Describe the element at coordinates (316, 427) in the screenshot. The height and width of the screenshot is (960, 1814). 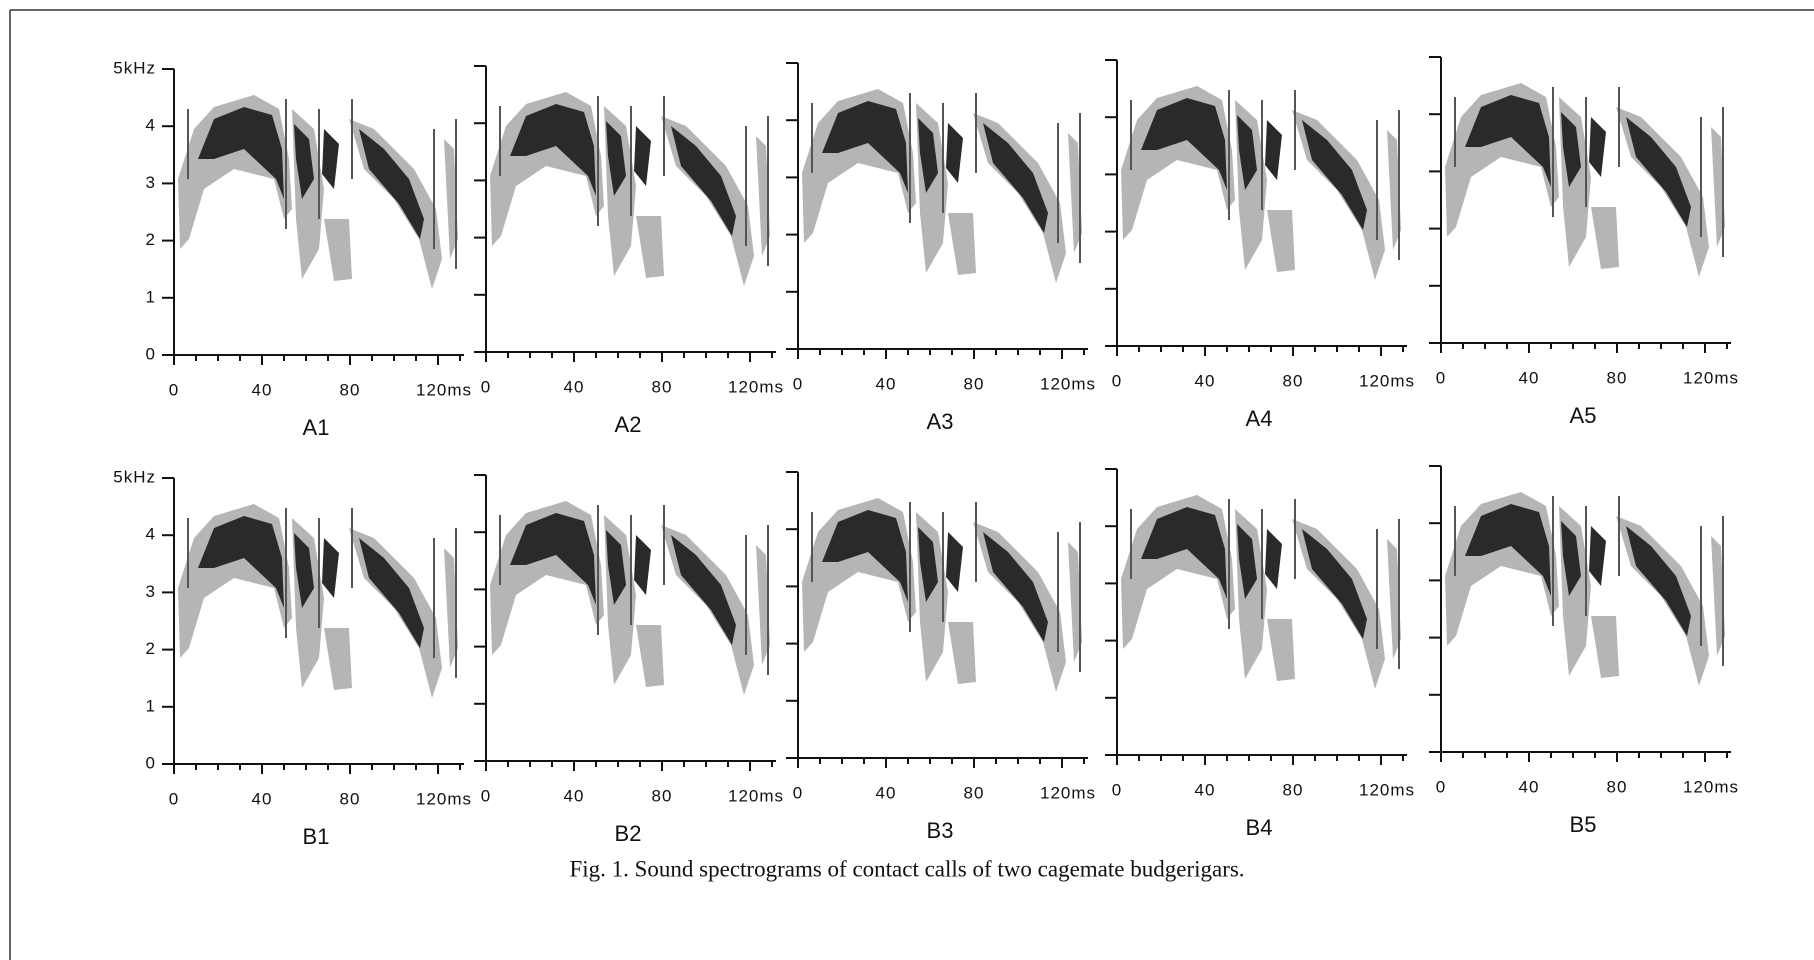
I see `panel-label: A1` at that location.